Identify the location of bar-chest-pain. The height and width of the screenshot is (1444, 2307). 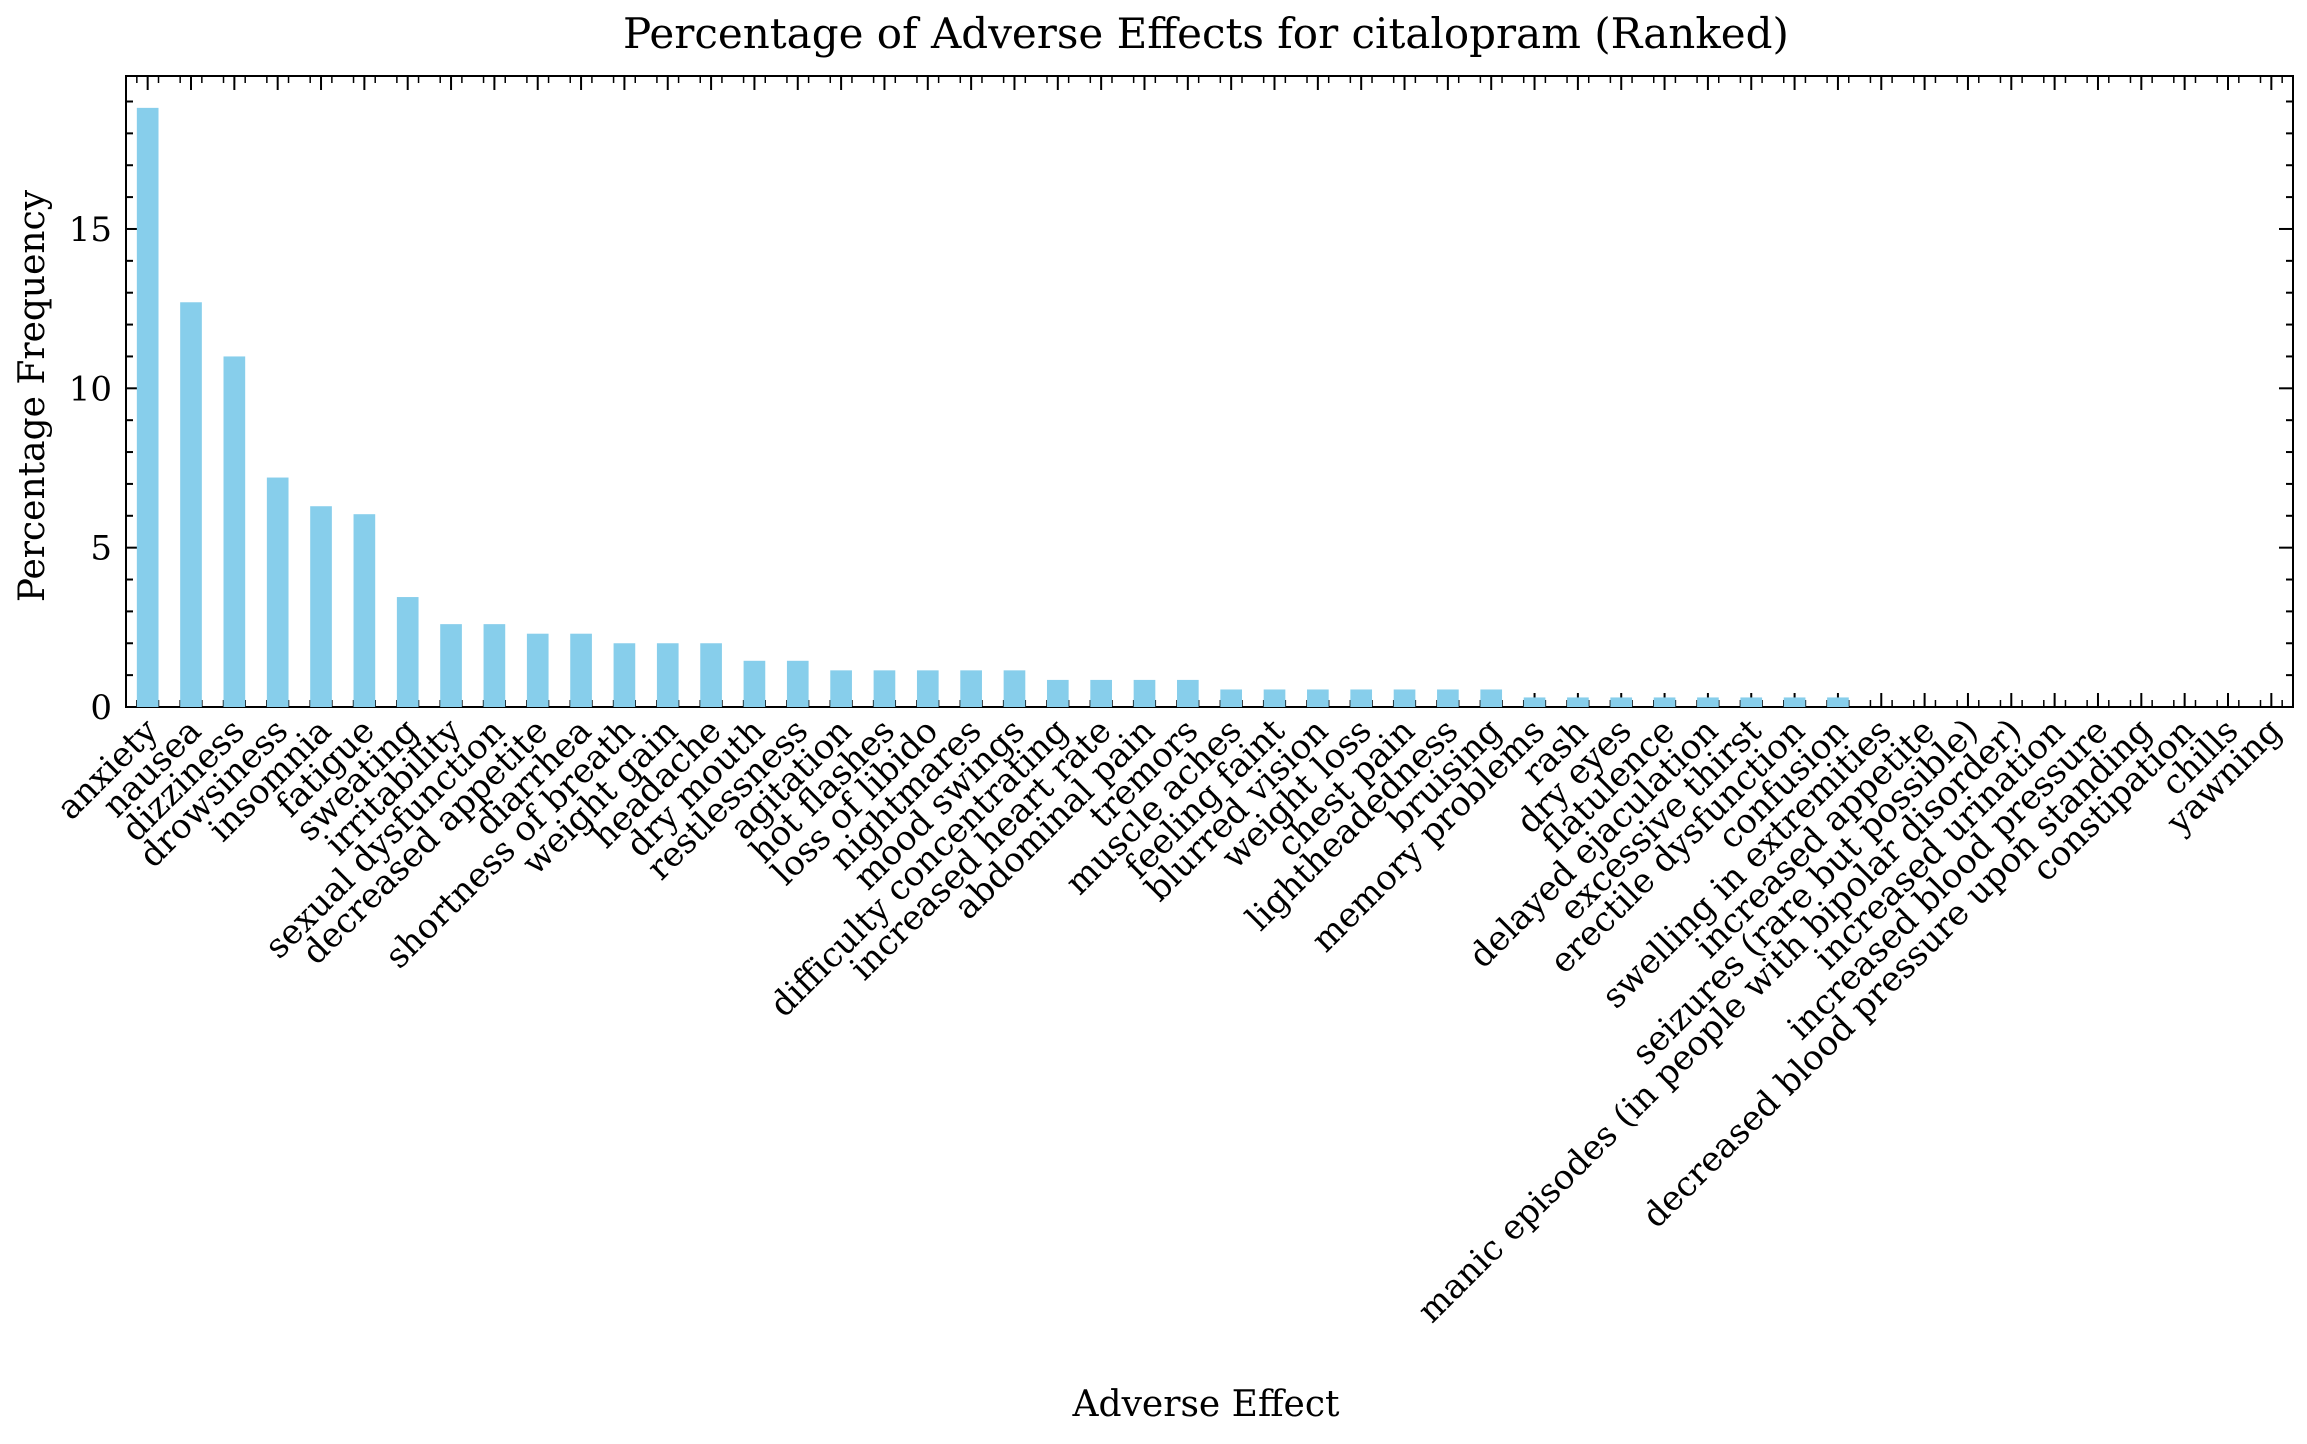
(1404, 698).